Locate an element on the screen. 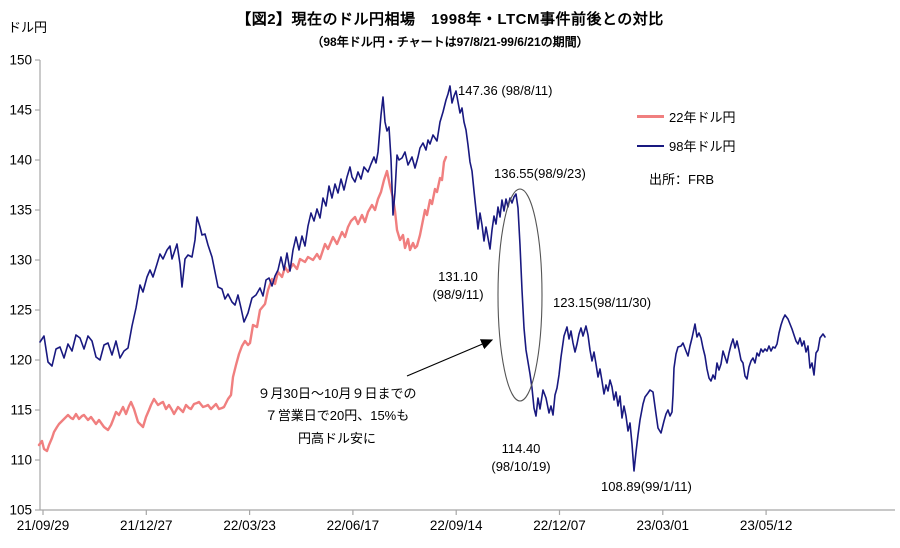 The image size is (900, 548). x-tick-label: 21/12/27 is located at coordinates (146, 525).